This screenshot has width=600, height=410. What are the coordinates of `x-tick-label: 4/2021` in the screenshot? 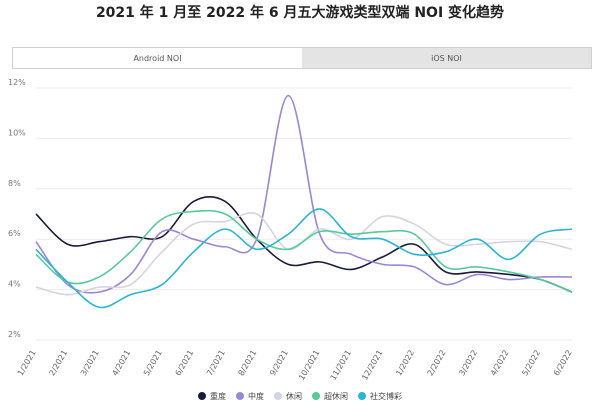 It's located at (121, 363).